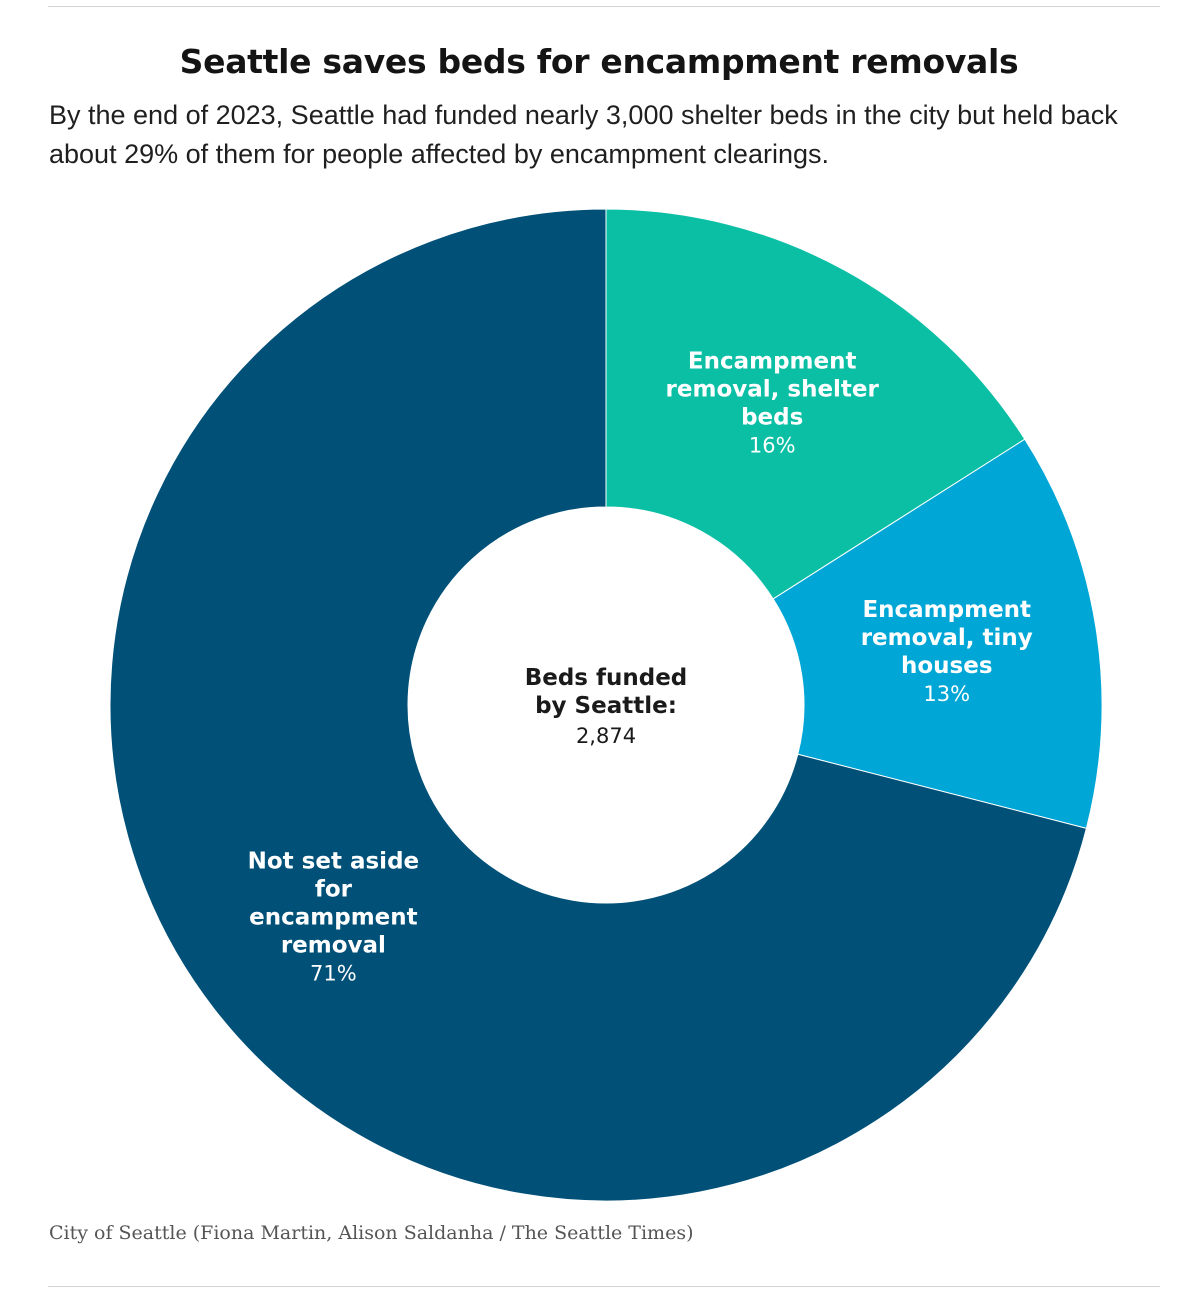 The image size is (1198, 1296). I want to click on slice-label-2-line-0: Not set aside, so click(334, 861).